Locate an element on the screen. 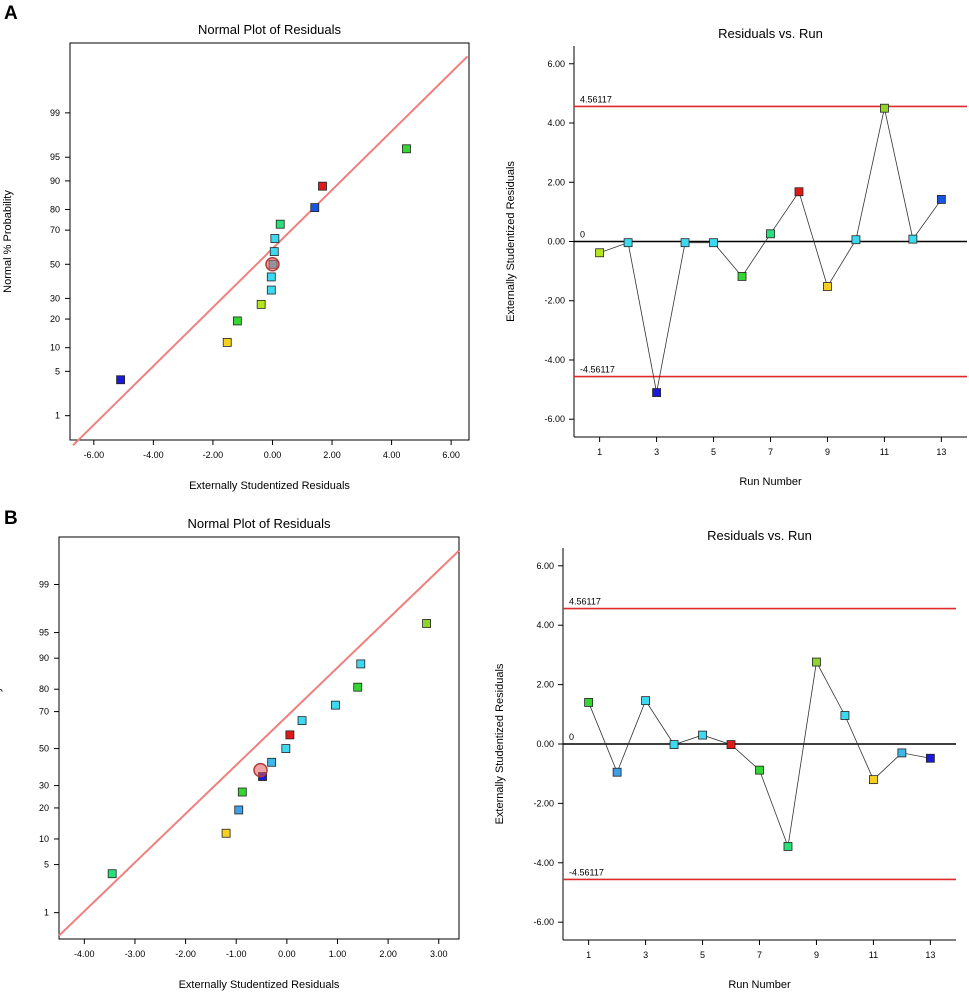 This screenshot has height=995, width=969. upper-limit-label: 4.56117 is located at coordinates (596, 99).